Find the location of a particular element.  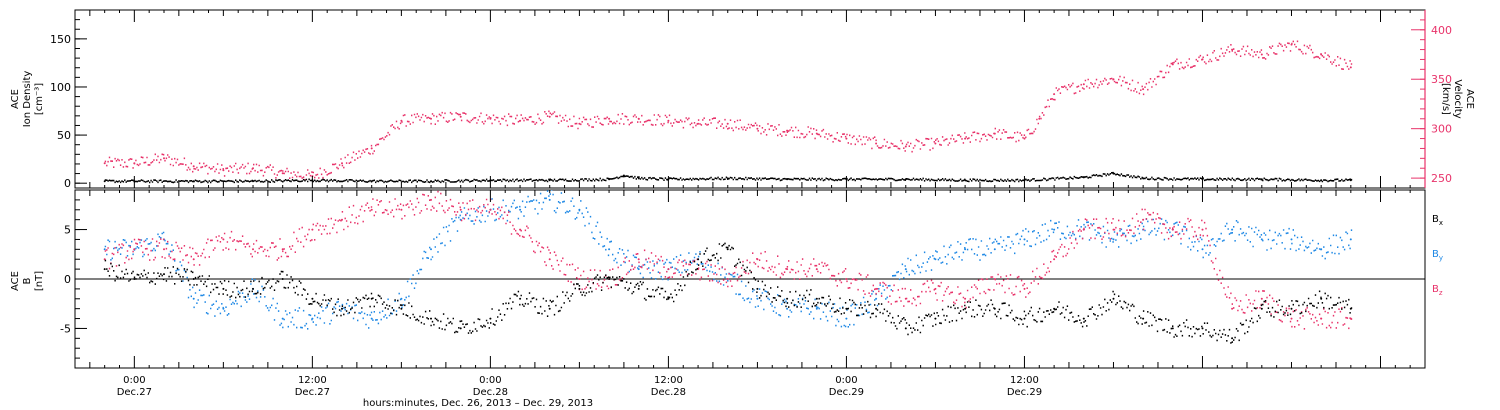

velocity-axis-label-line: Velocity is located at coordinates (1457, 98).